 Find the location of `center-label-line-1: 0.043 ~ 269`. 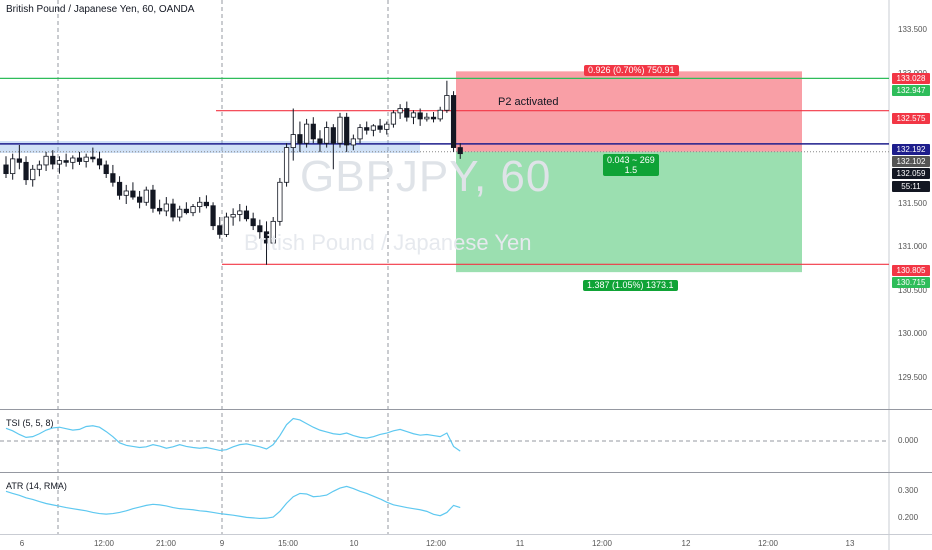

center-label-line-1: 0.043 ~ 269 is located at coordinates (631, 160).